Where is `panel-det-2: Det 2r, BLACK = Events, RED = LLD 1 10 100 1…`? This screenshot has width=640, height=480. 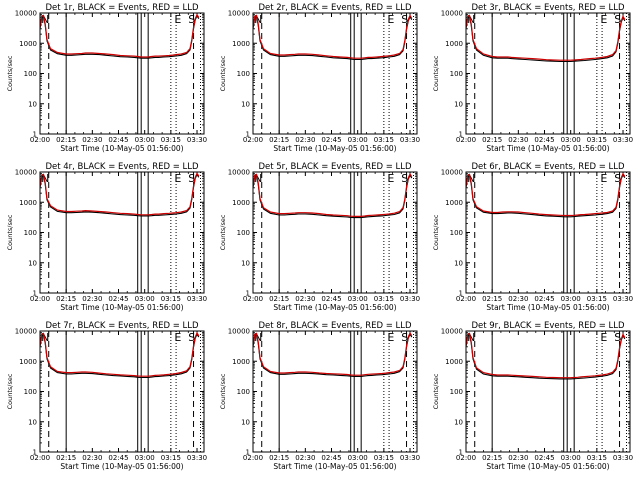 panel-det-2: Det 2r, BLACK = Events, RED = LLD 1 10 100 1… is located at coordinates (319, 78).